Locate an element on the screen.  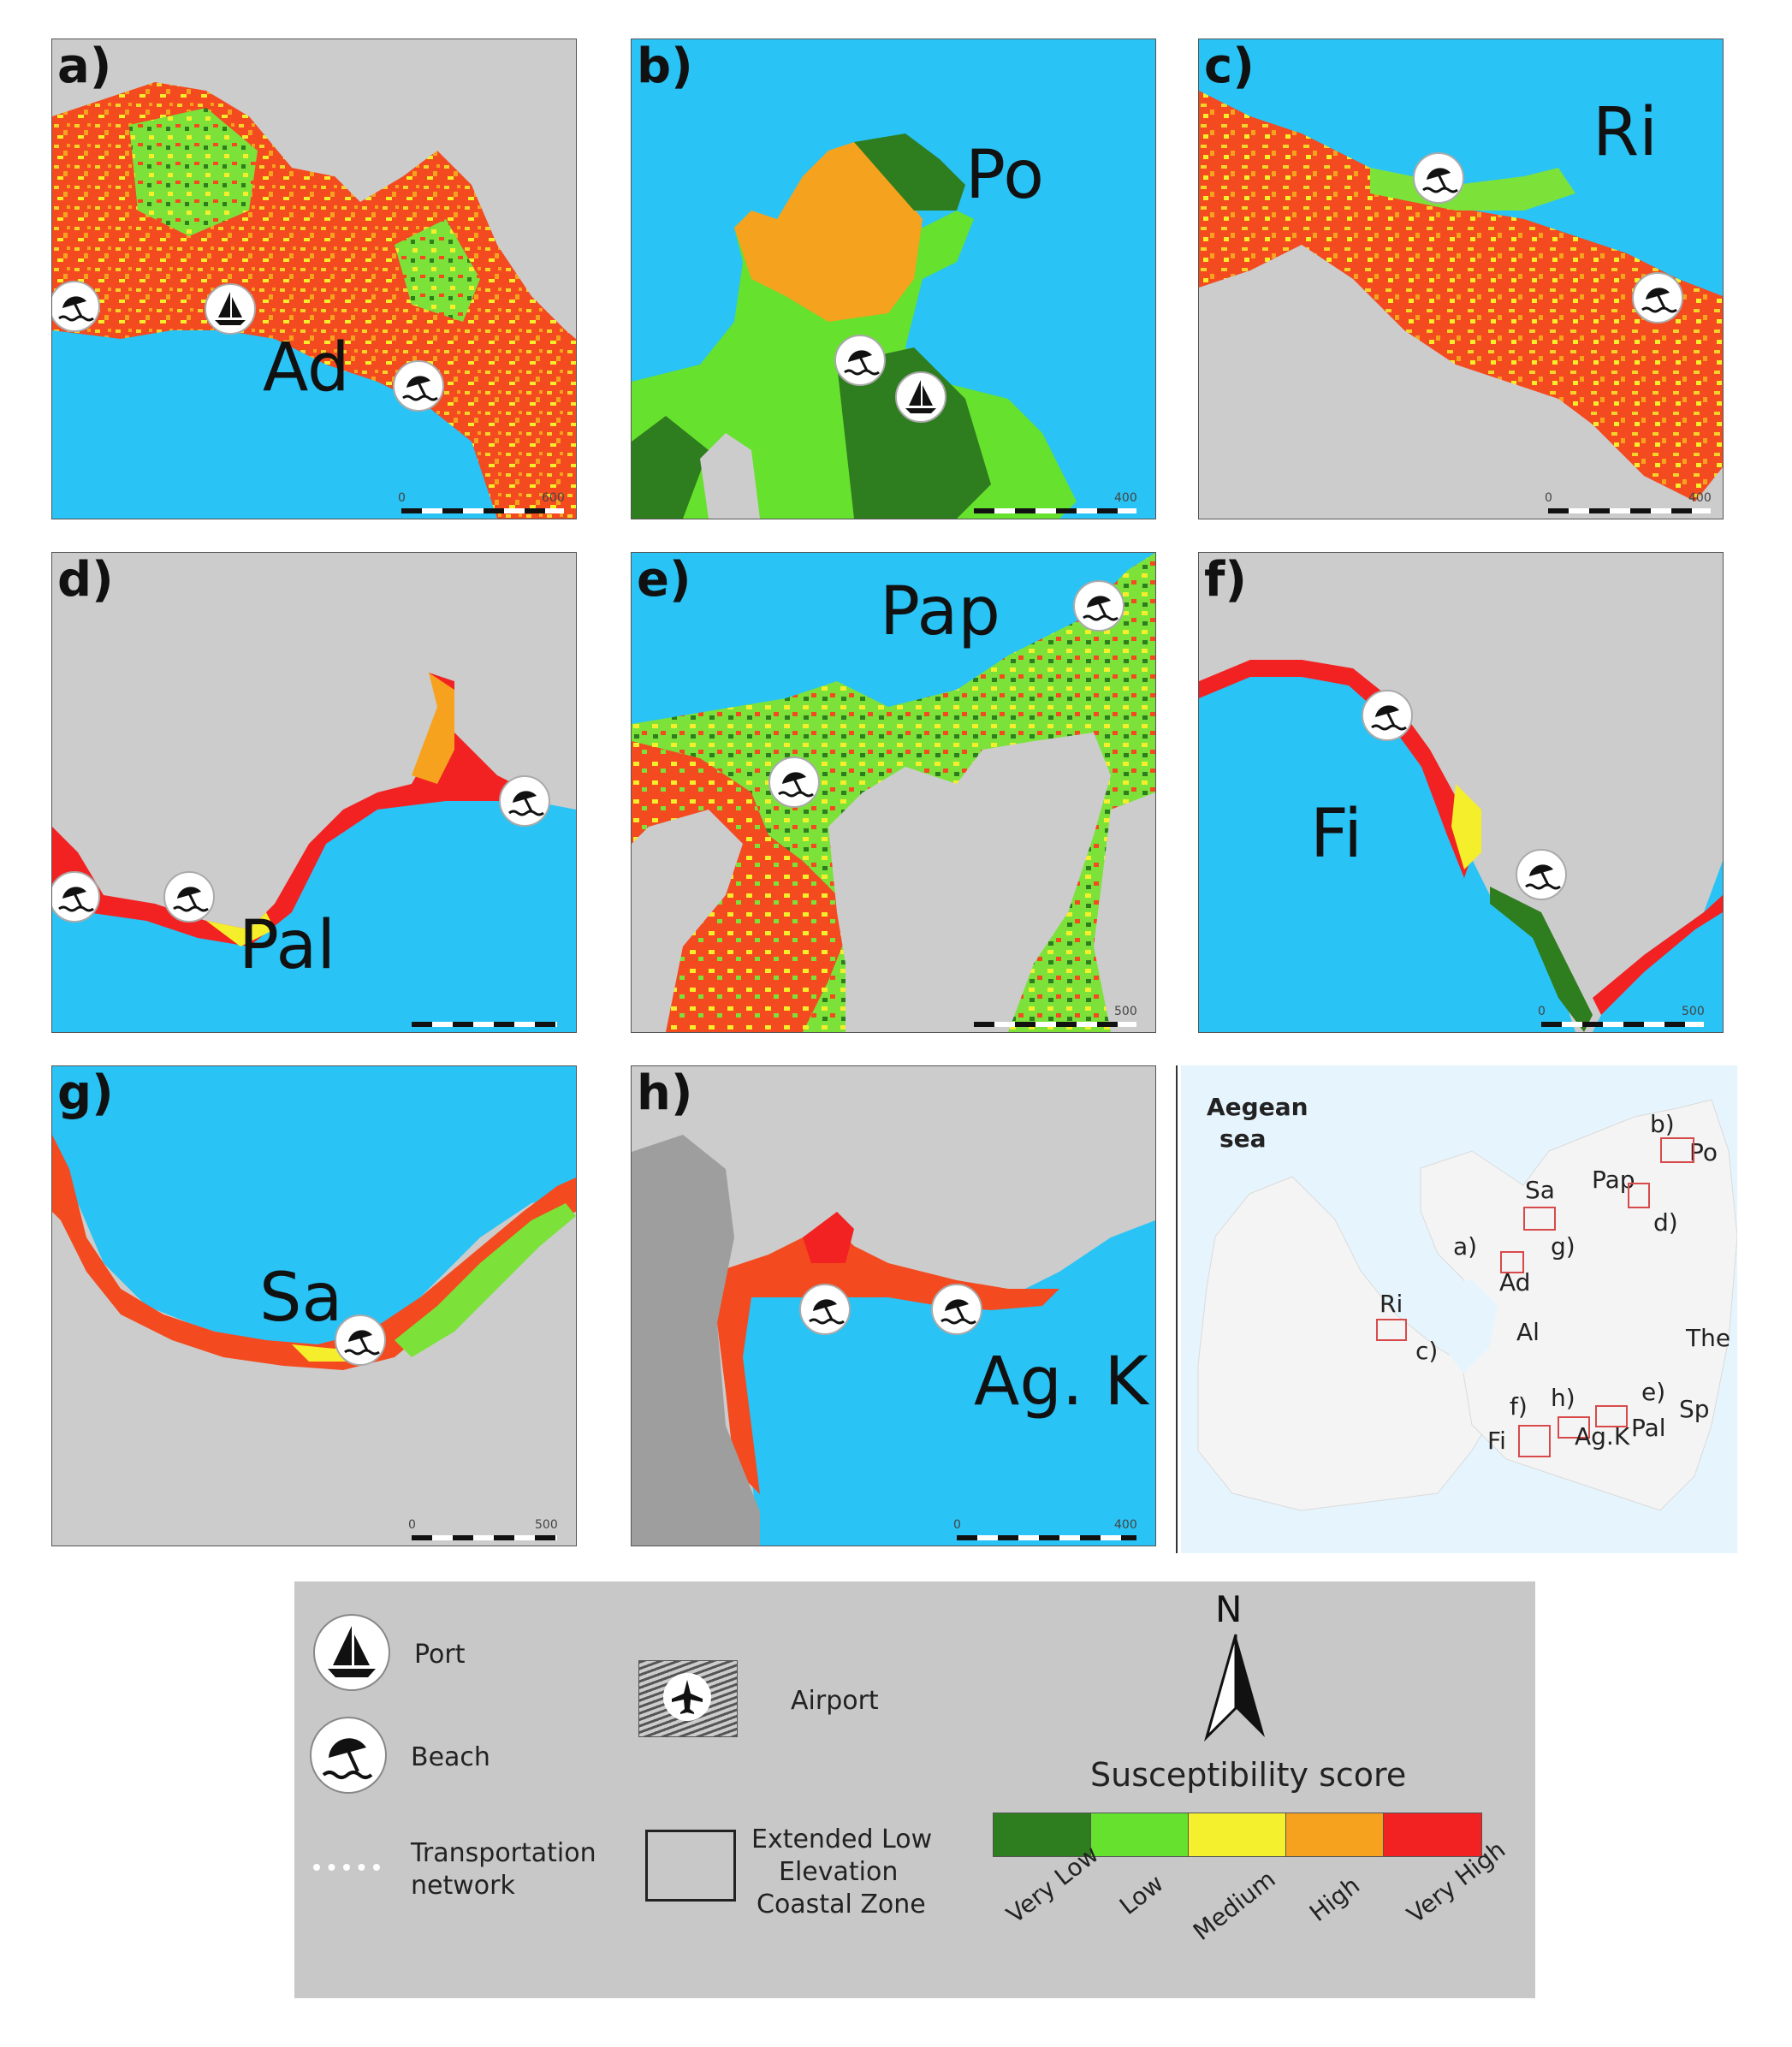
map-h-graphic is located at coordinates (894, 1306).